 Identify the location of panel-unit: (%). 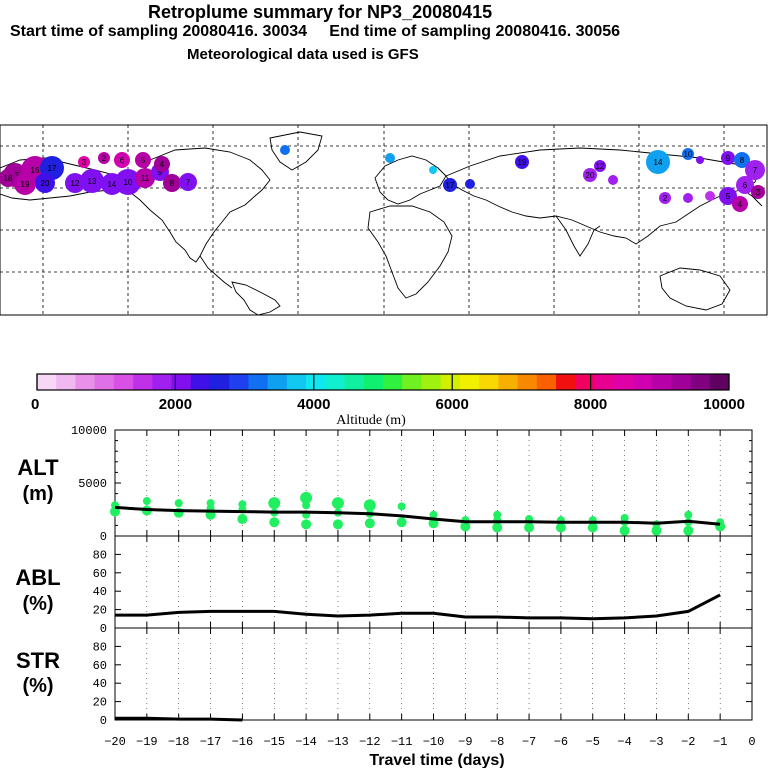
(37, 604).